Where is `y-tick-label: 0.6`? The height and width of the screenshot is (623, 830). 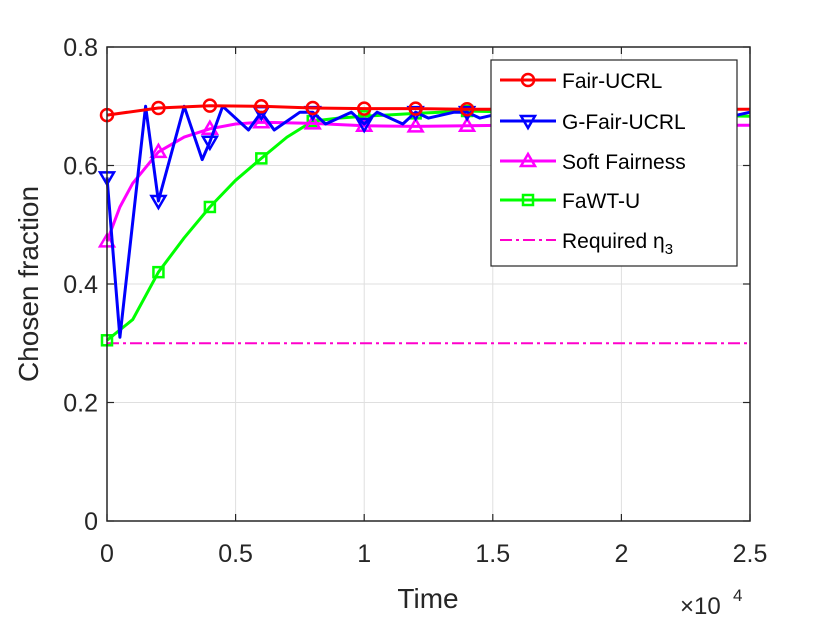 y-tick-label: 0.6 is located at coordinates (80, 167).